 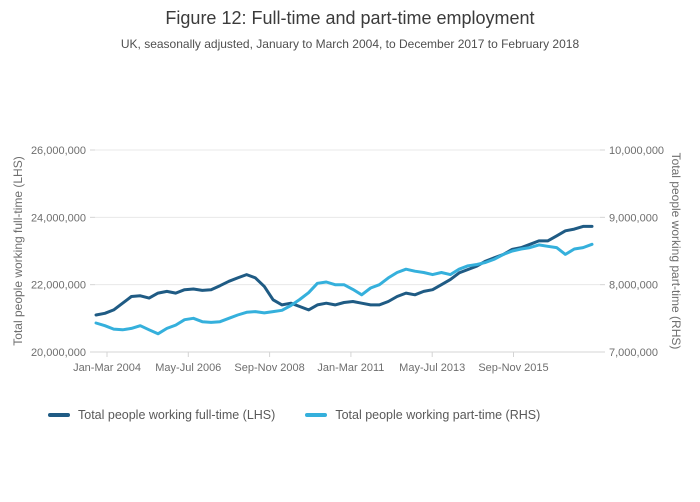 I want to click on parttime-line, so click(x=344, y=289).